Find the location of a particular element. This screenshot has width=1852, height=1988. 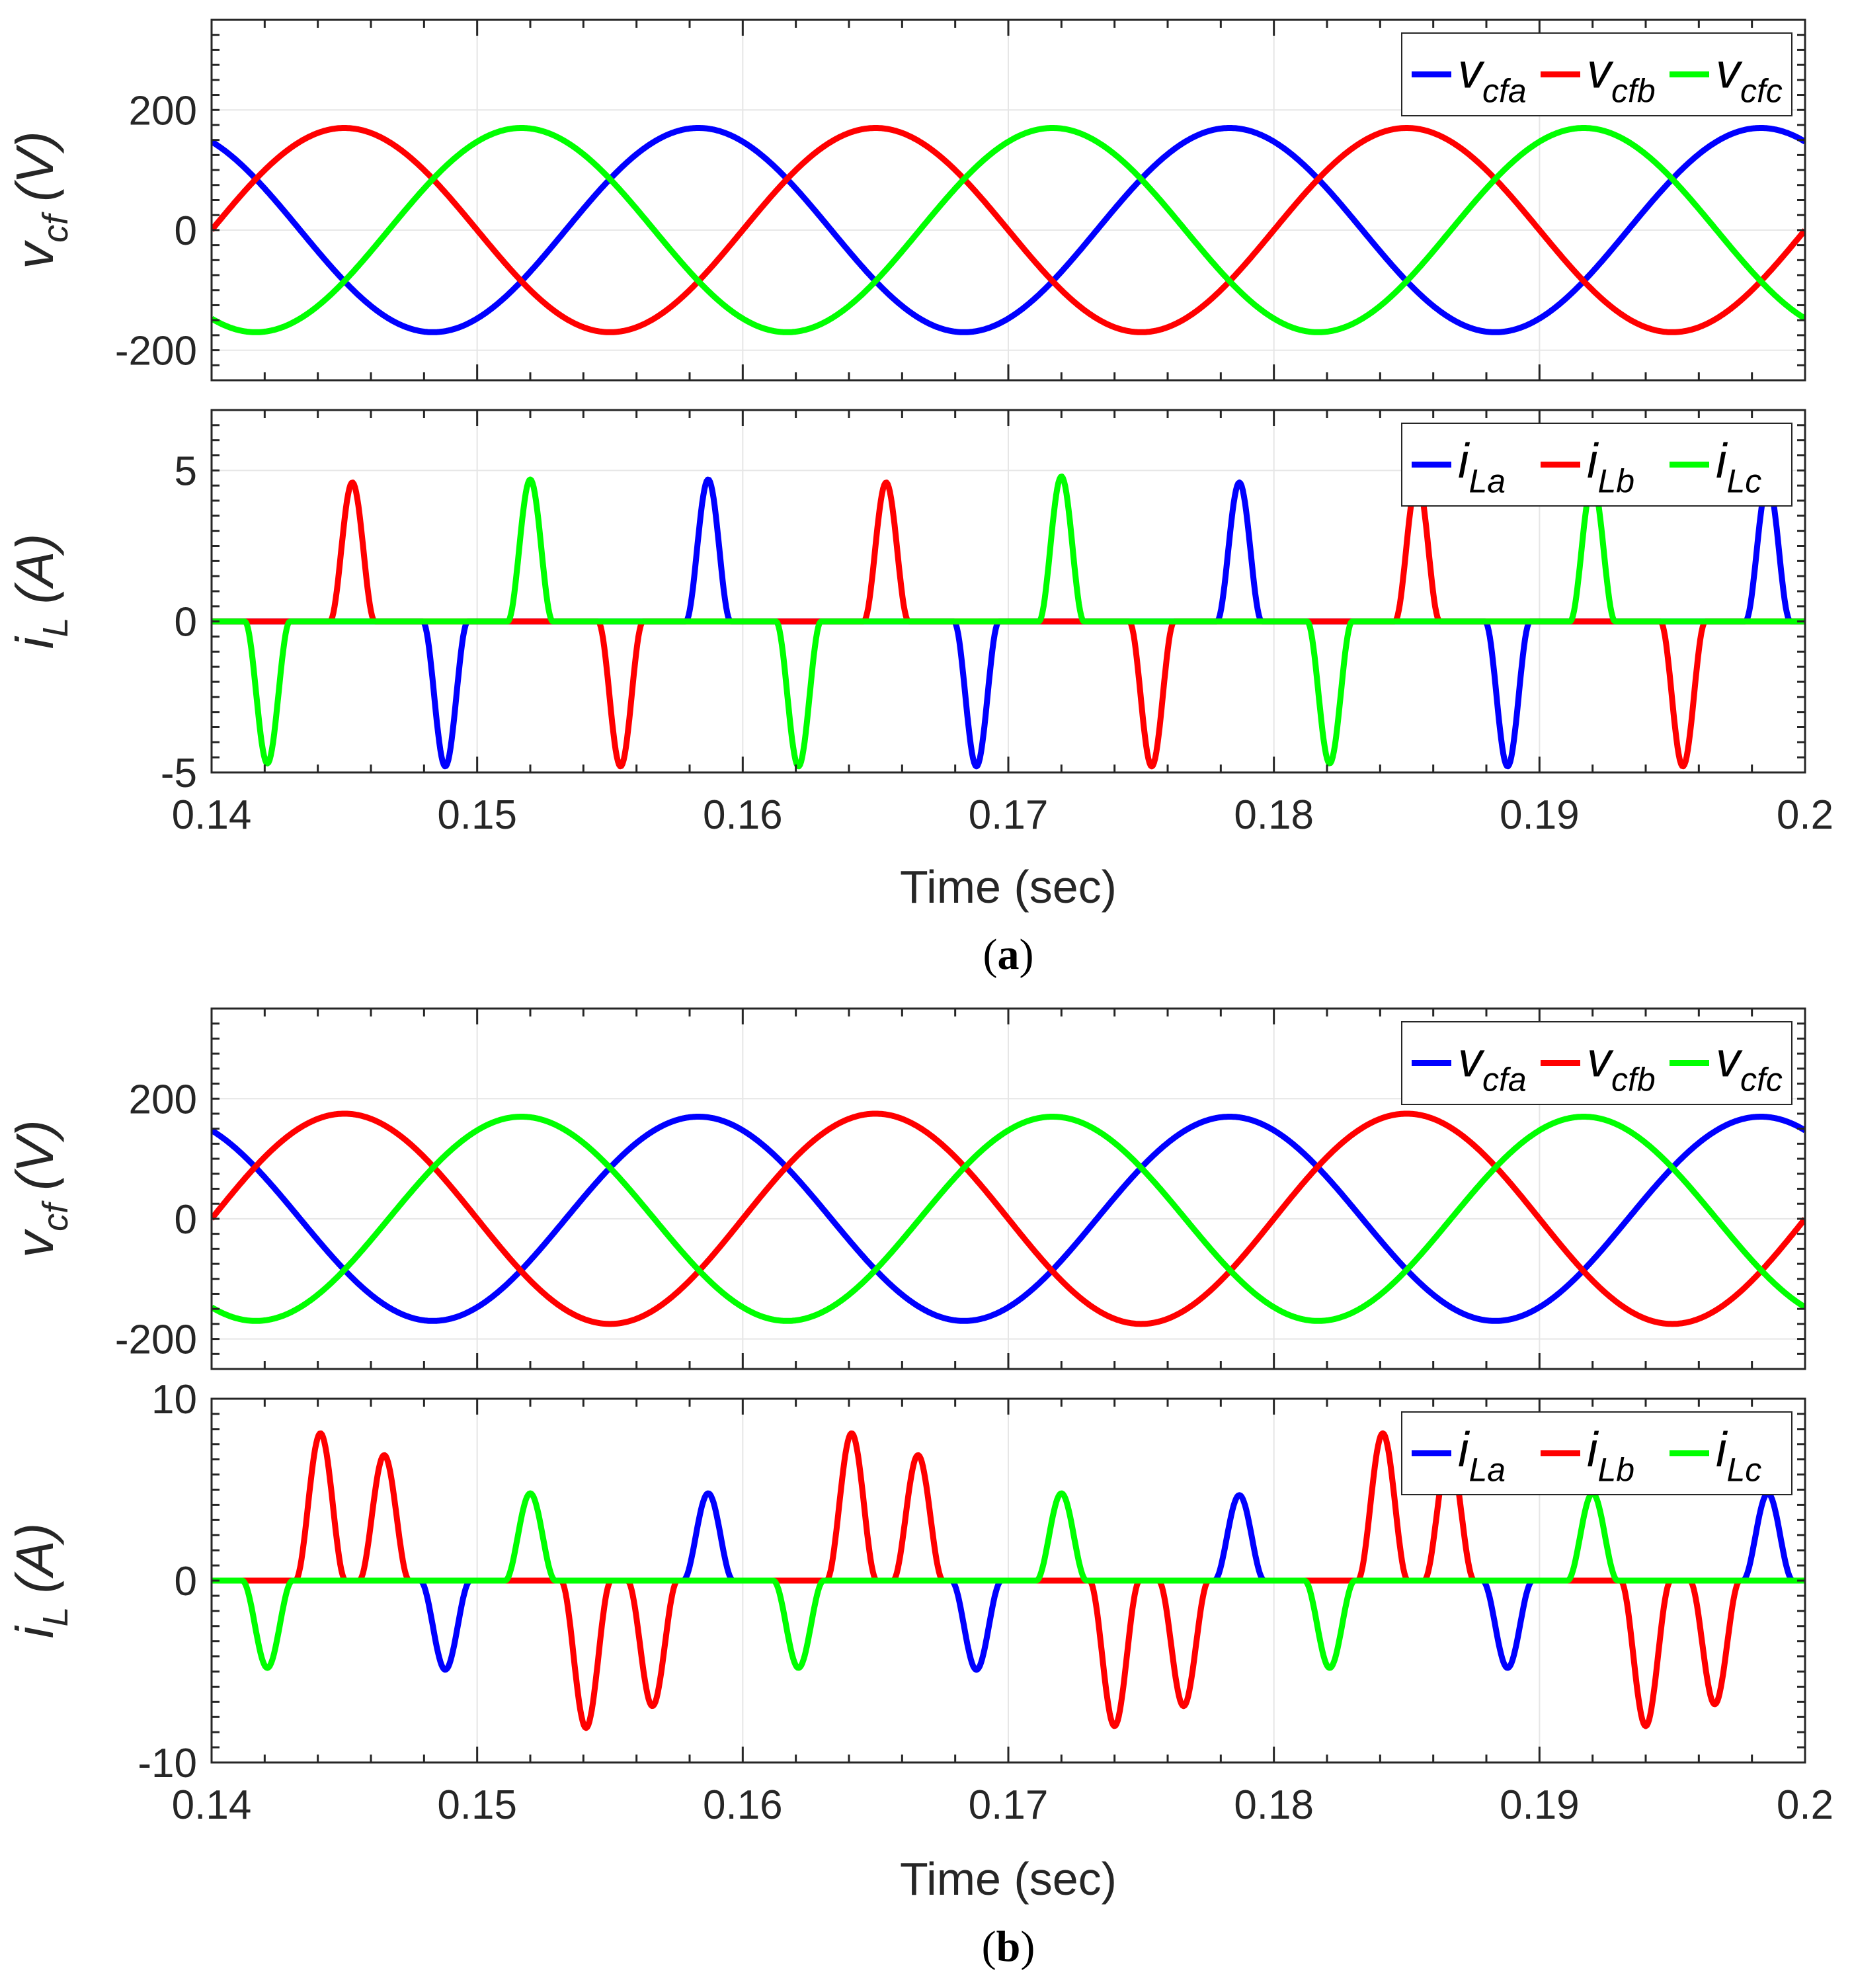

legend-label-v_cfb: vcfb is located at coordinates (1621, 77).